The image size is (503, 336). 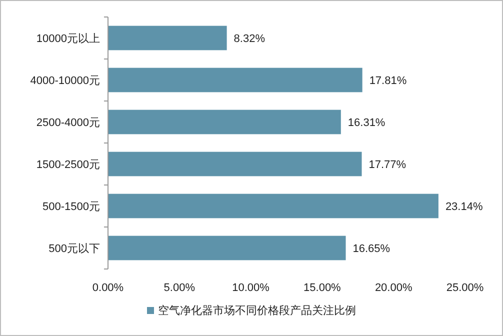 What do you see at coordinates (68, 123) in the screenshot?
I see `y-tick-label: 2500-4000元` at bounding box center [68, 123].